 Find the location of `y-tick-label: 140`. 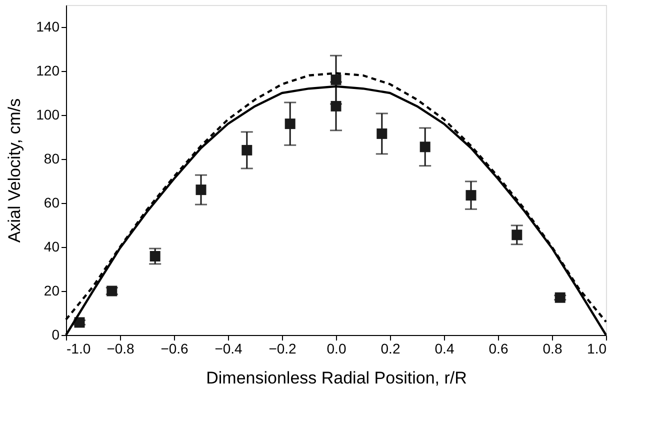

y-tick-label: 140 is located at coordinates (48, 26).